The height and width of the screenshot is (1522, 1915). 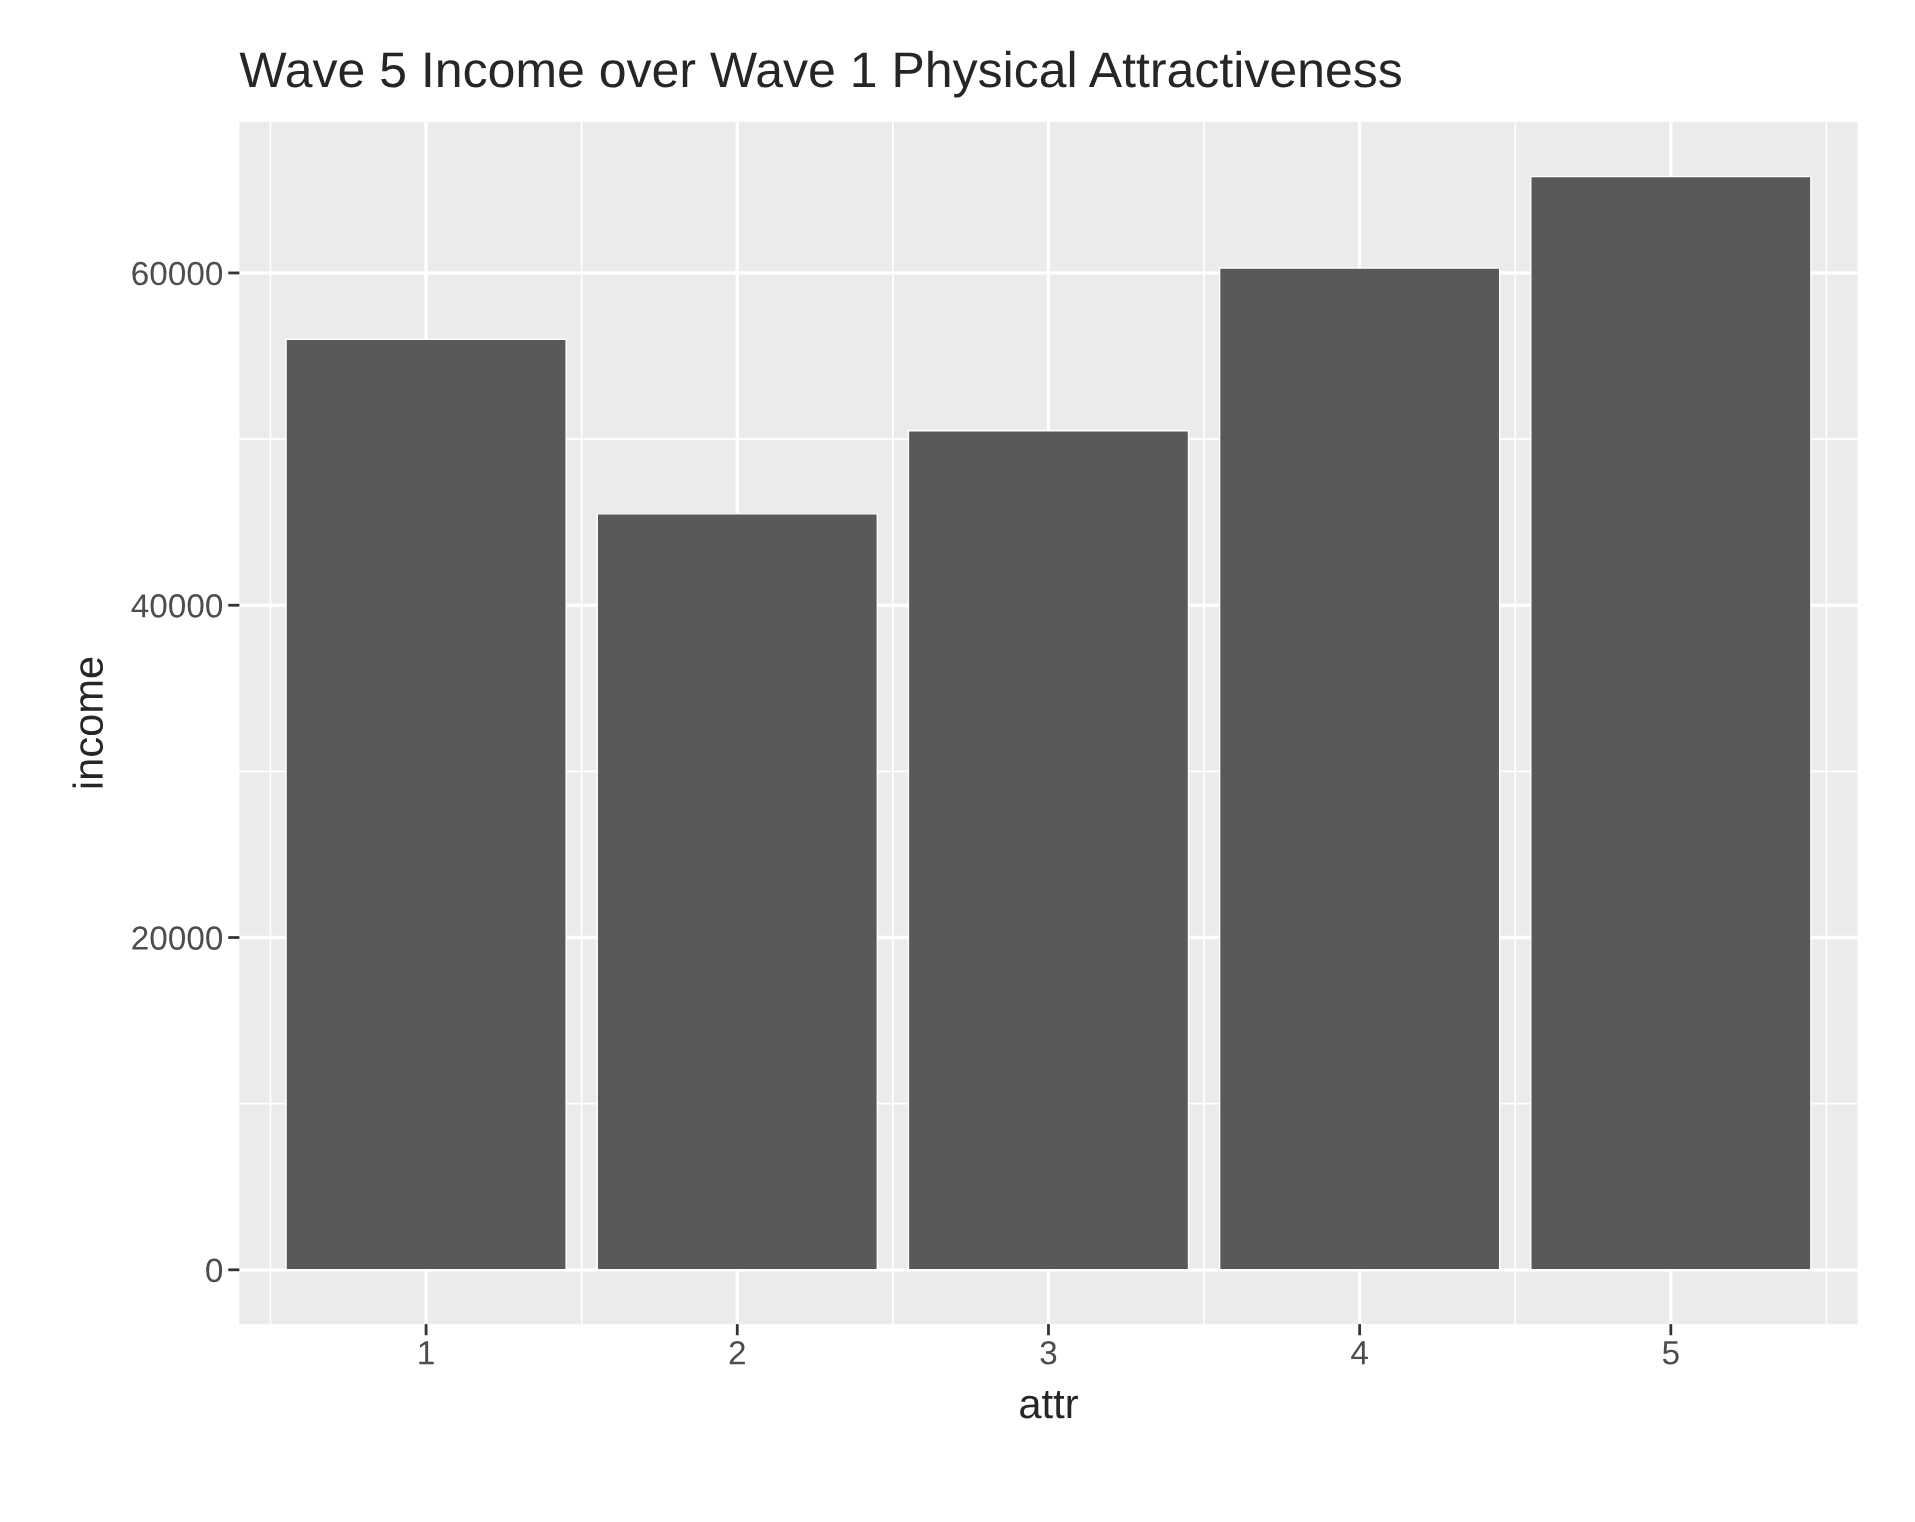 What do you see at coordinates (1670, 1353) in the screenshot?
I see `x-tick-label: 5` at bounding box center [1670, 1353].